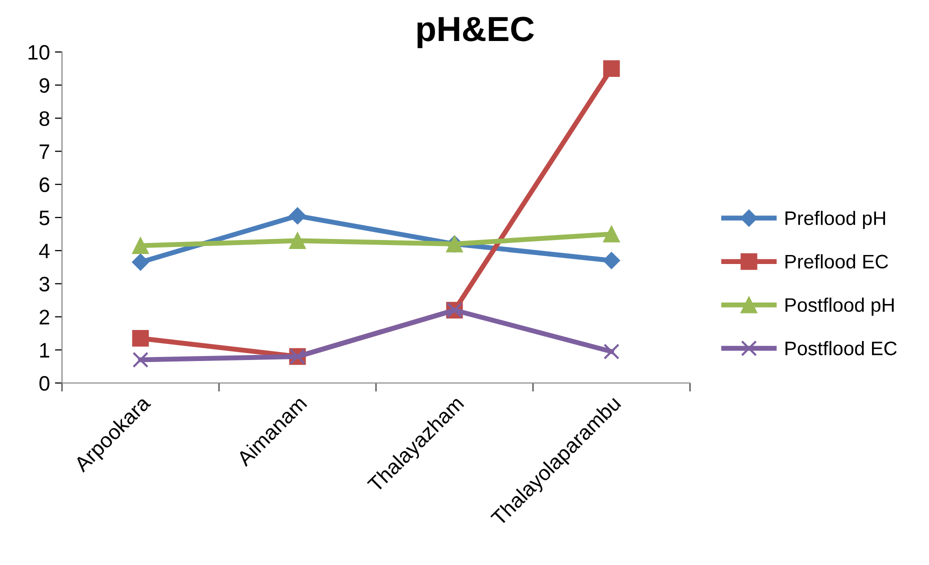 The height and width of the screenshot is (565, 929). Describe the element at coordinates (45, 317) in the screenshot. I see `y-tick-label: 2` at that location.